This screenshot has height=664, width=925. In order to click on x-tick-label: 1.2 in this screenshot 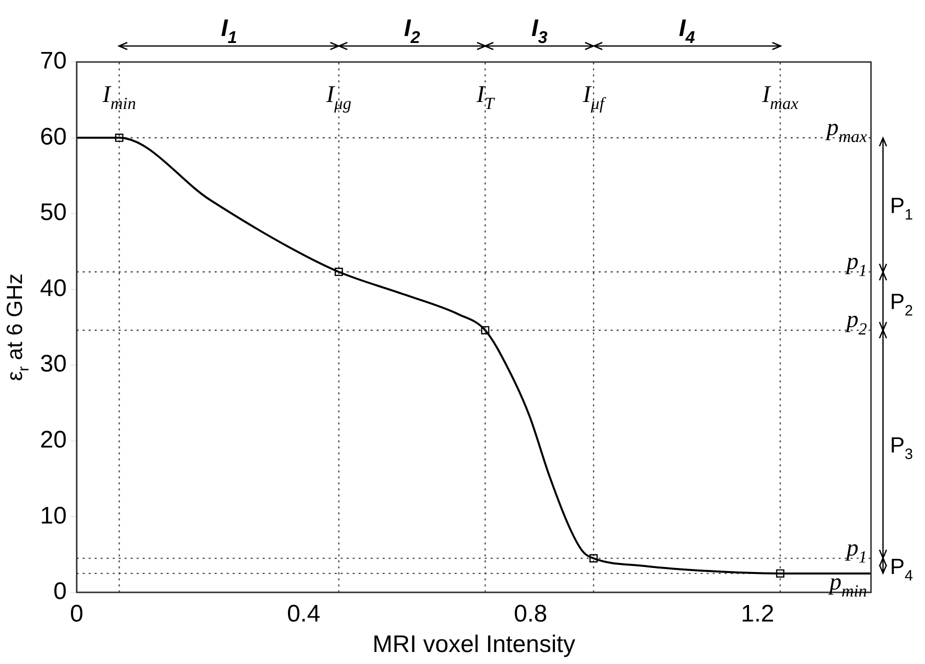, I will do `click(757, 614)`.